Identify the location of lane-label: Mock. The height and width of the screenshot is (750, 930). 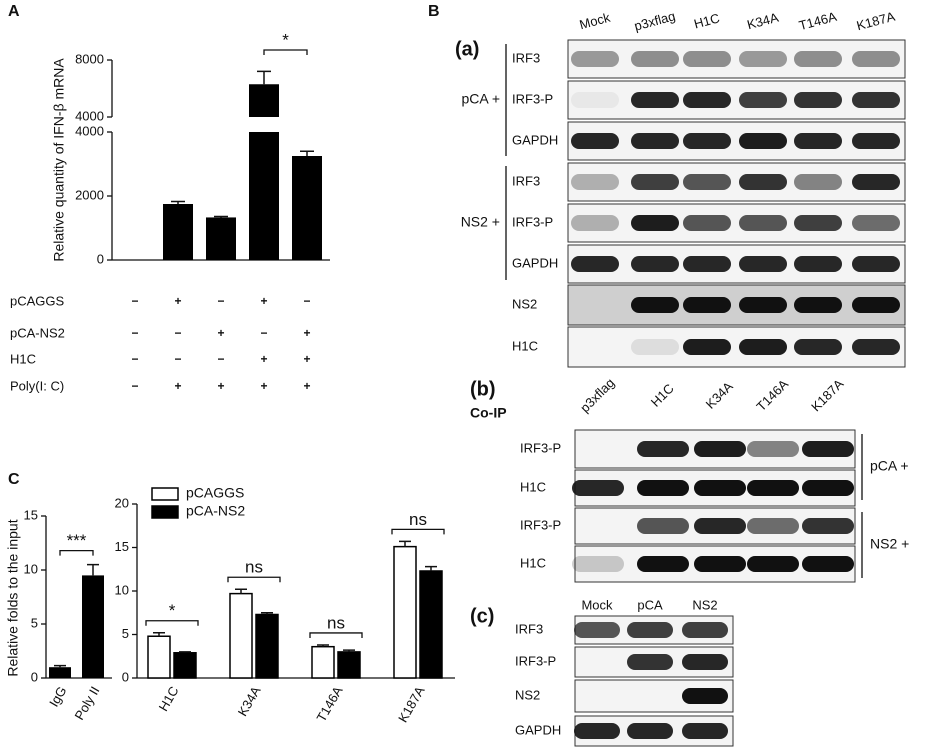
(597, 604).